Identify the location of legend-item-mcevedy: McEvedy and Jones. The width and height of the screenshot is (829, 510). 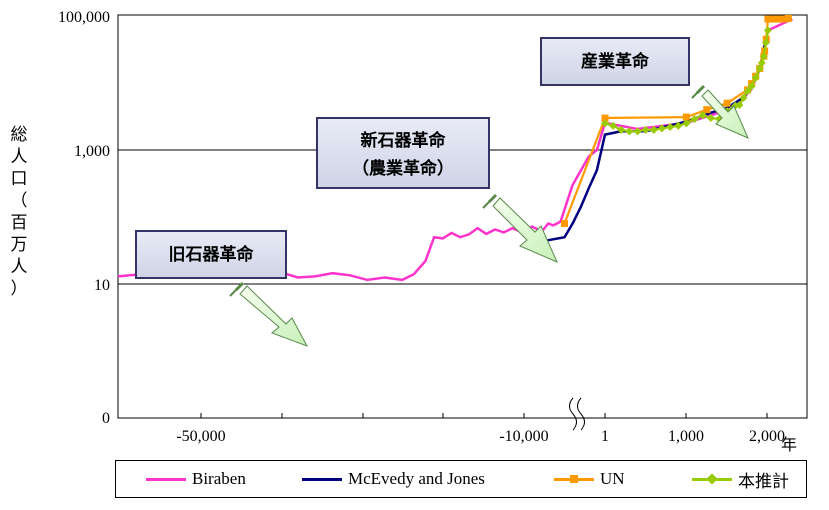
(393, 479).